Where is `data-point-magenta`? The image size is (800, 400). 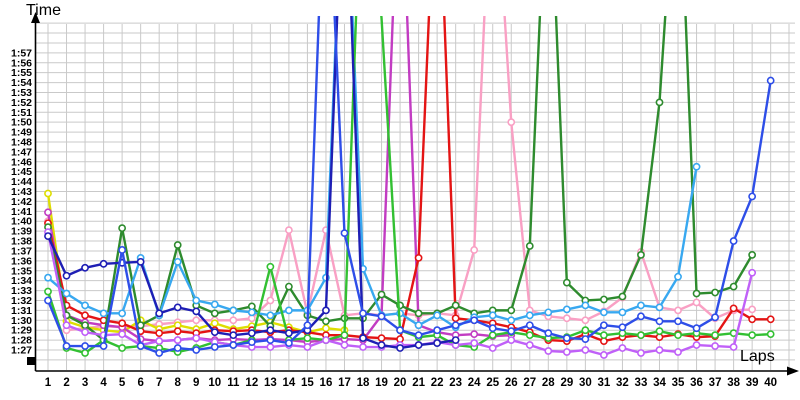
data-point-magenta is located at coordinates (474, 334).